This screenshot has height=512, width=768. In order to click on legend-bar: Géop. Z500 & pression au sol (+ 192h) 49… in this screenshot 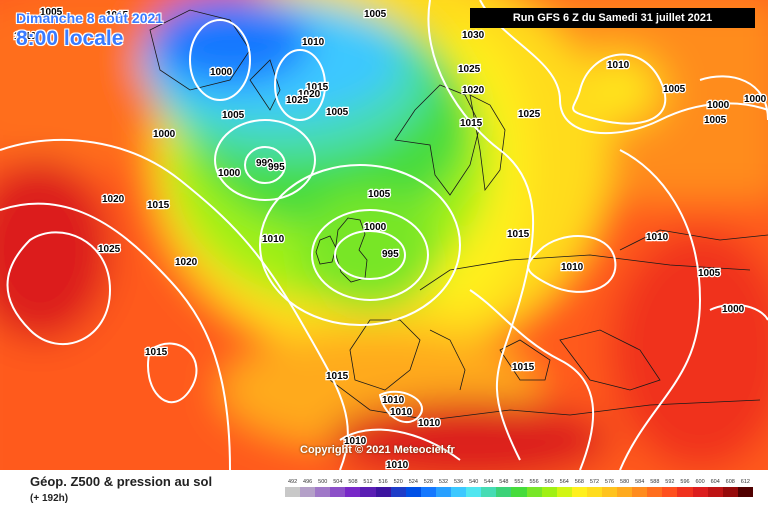, I will do `click(384, 491)`.